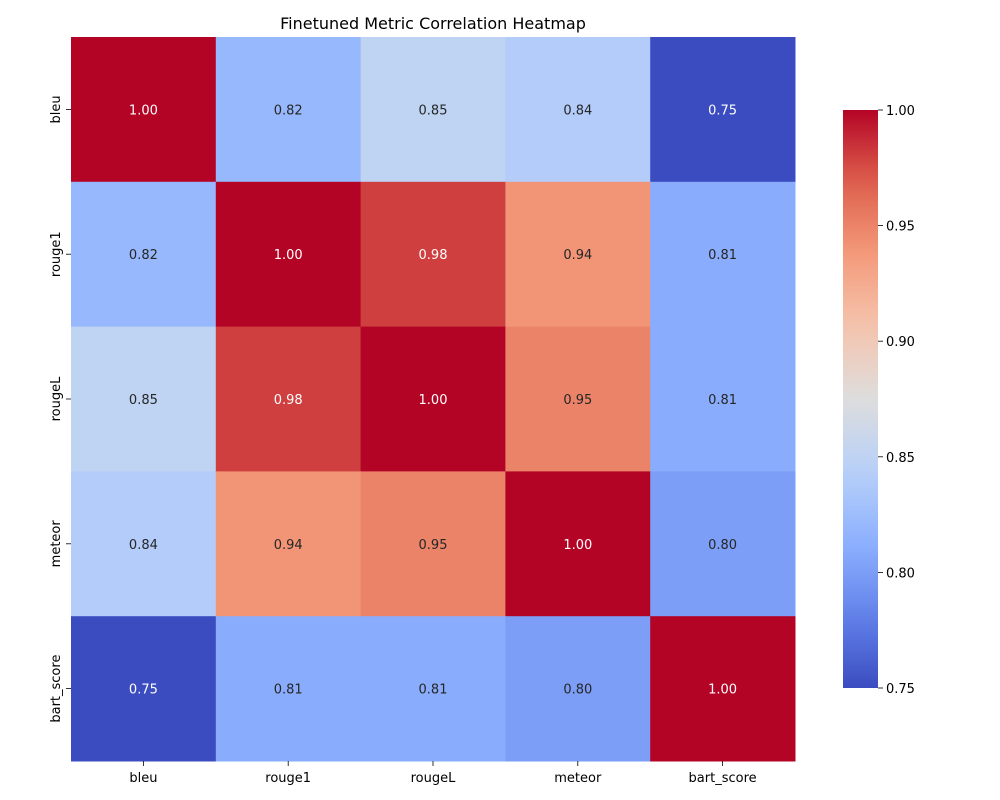 This screenshot has width=1000, height=800. I want to click on heatmap-cell-meteor-bart_score, so click(723, 544).